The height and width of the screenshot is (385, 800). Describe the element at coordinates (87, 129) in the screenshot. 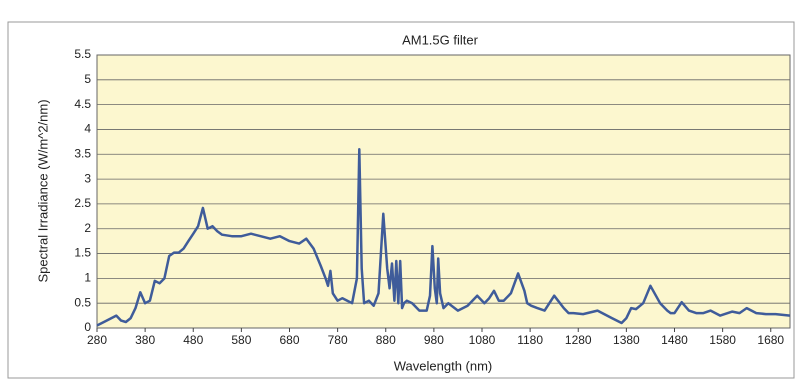

I see `y-tick-label: 4` at that location.